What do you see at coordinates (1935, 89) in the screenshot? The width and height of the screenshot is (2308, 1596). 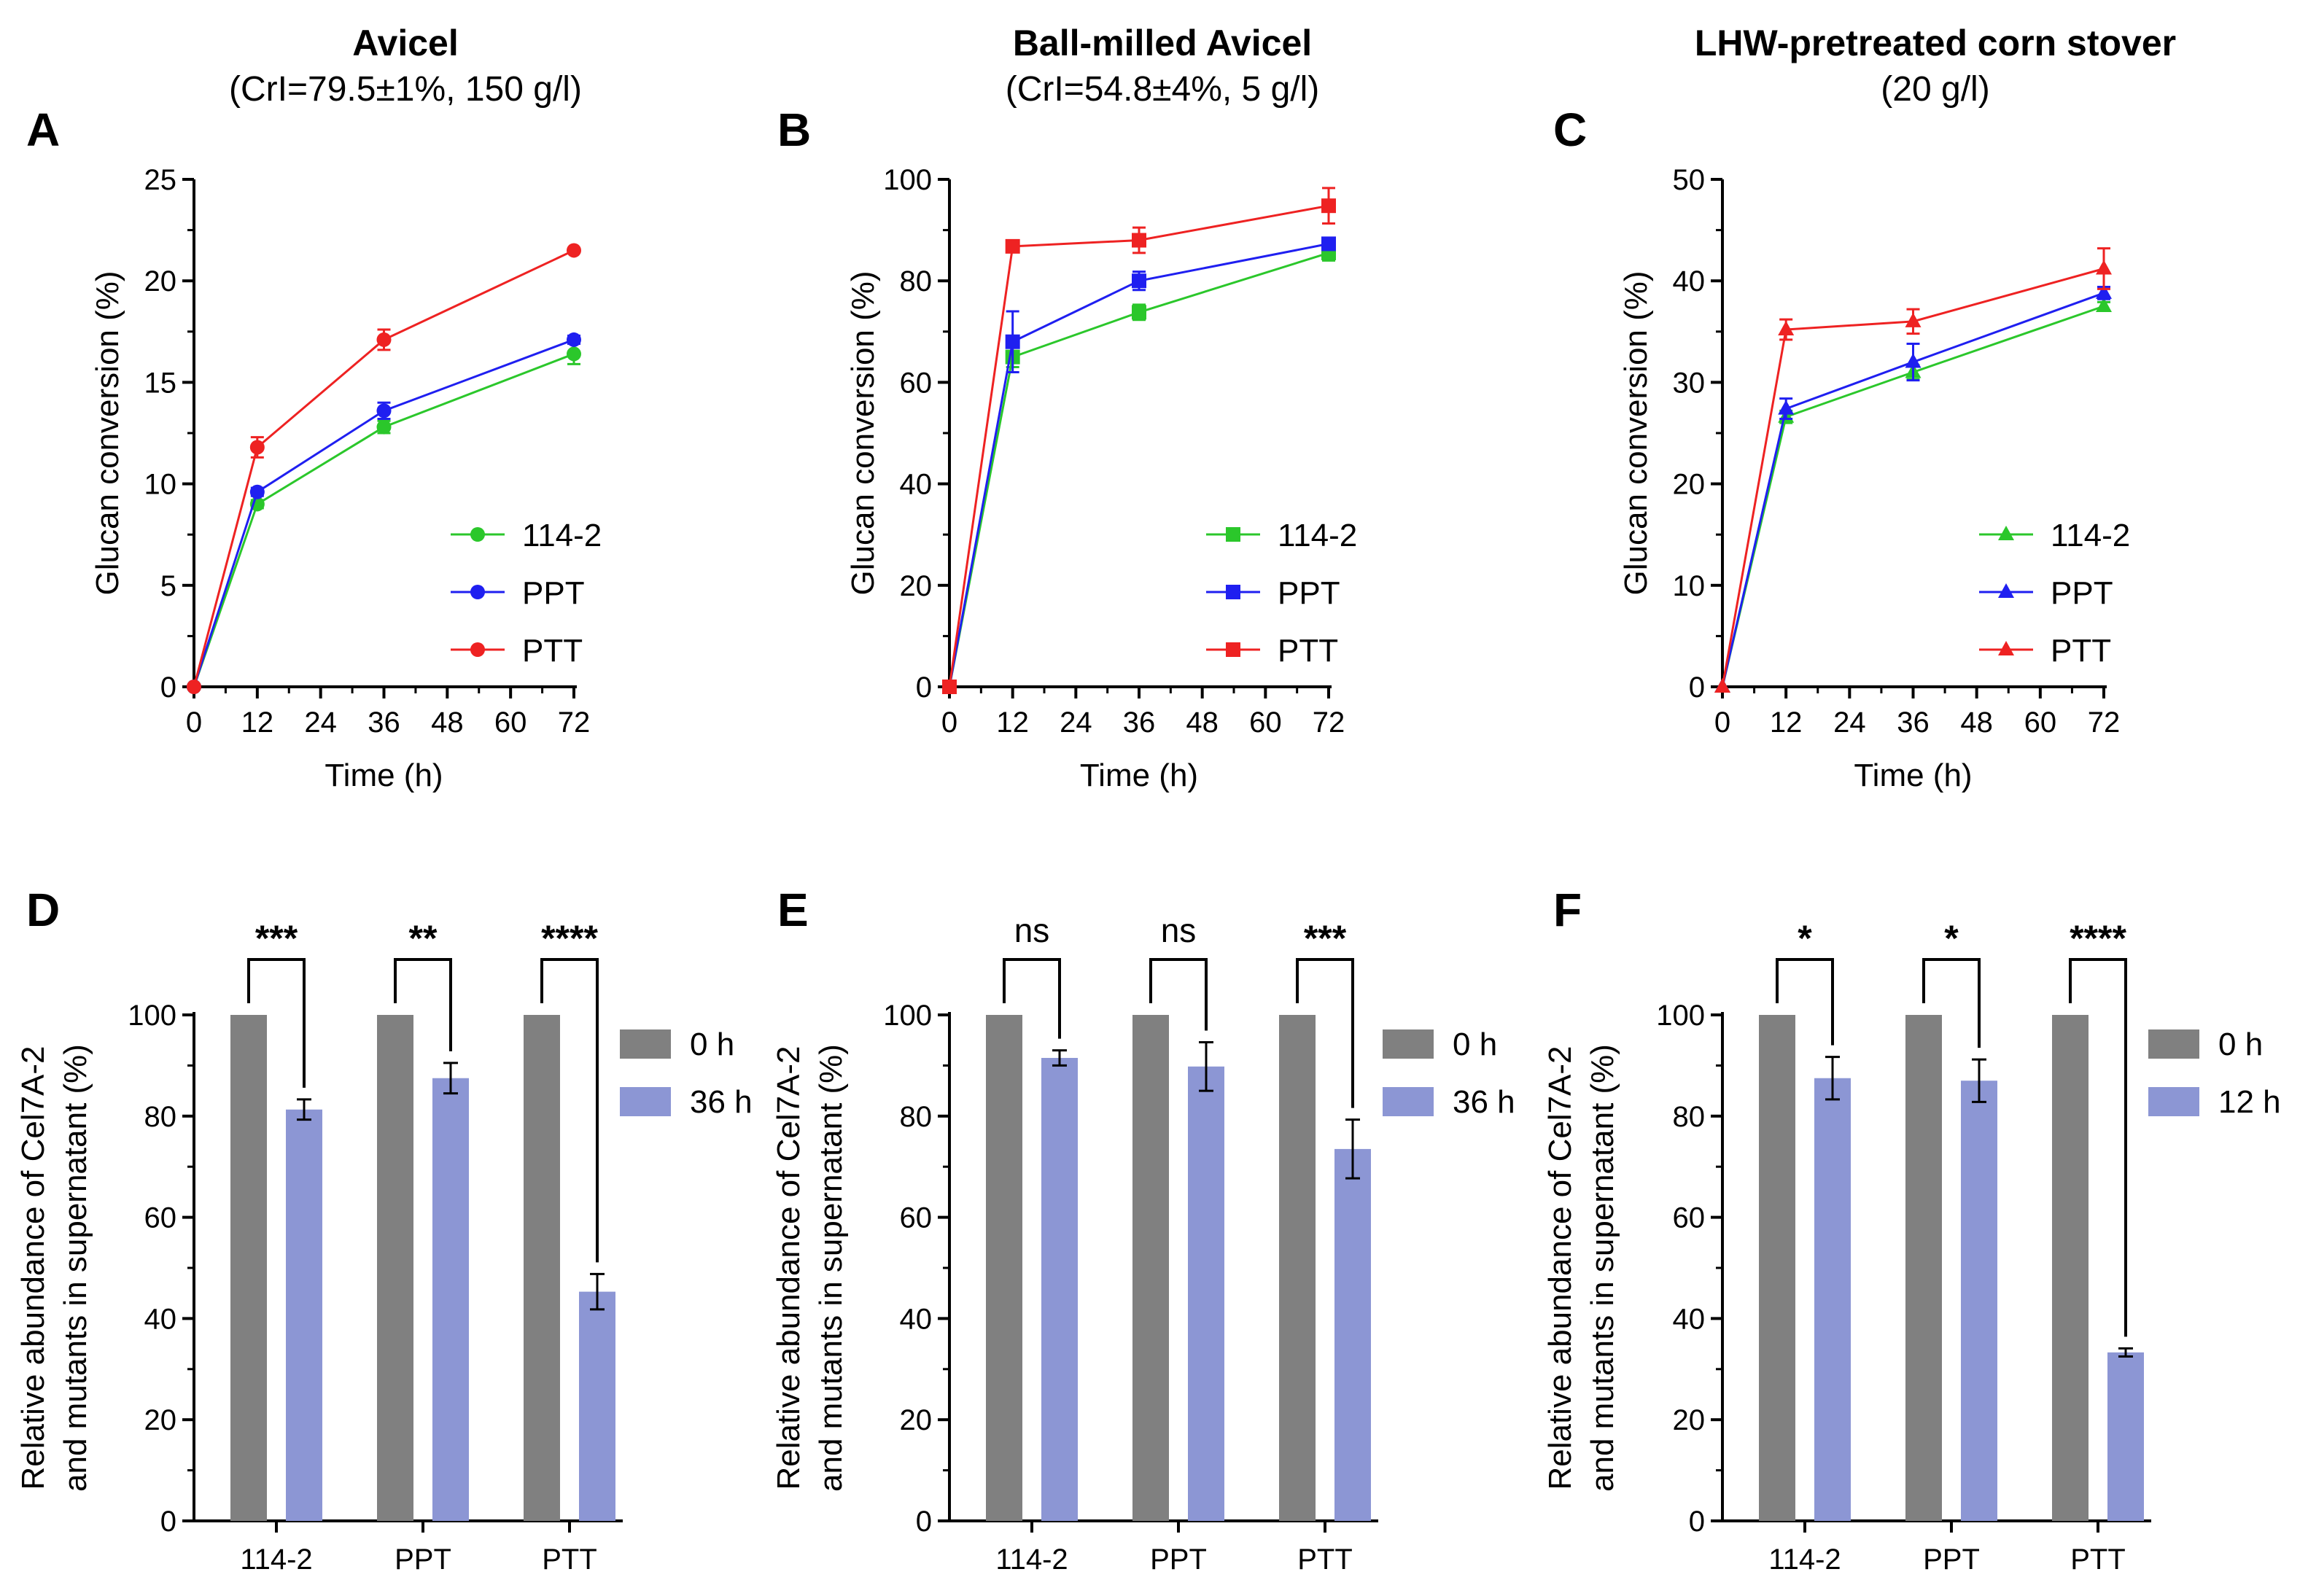 I see `panel-subtitle: (20 g/l)` at bounding box center [1935, 89].